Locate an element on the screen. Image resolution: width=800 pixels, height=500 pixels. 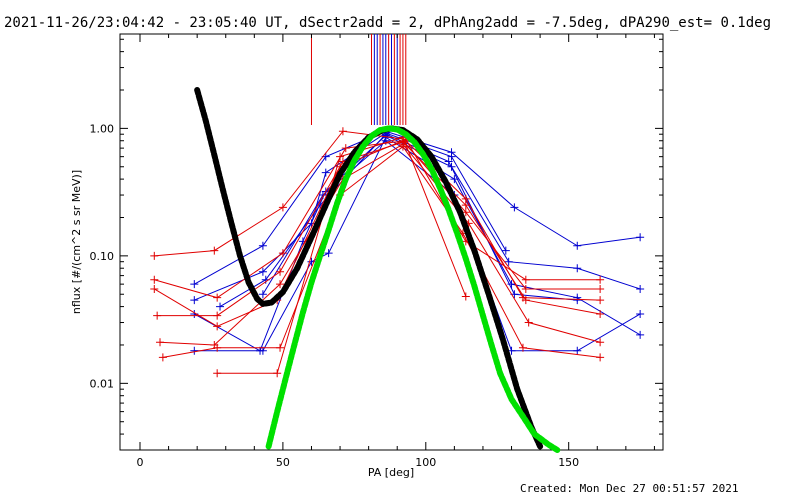
top-markers is located at coordinates (358, 79).